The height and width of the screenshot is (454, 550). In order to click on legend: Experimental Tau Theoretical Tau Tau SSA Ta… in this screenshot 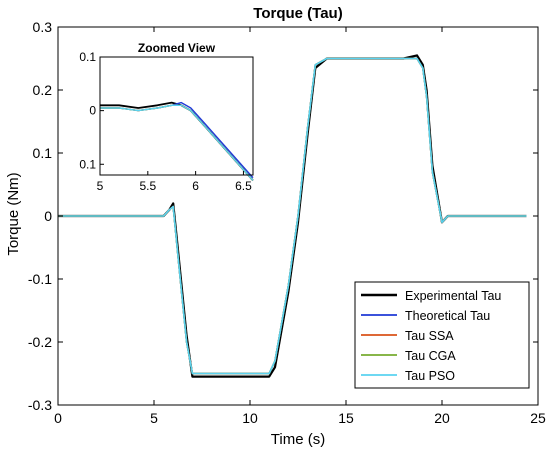, I will do `click(442, 335)`.